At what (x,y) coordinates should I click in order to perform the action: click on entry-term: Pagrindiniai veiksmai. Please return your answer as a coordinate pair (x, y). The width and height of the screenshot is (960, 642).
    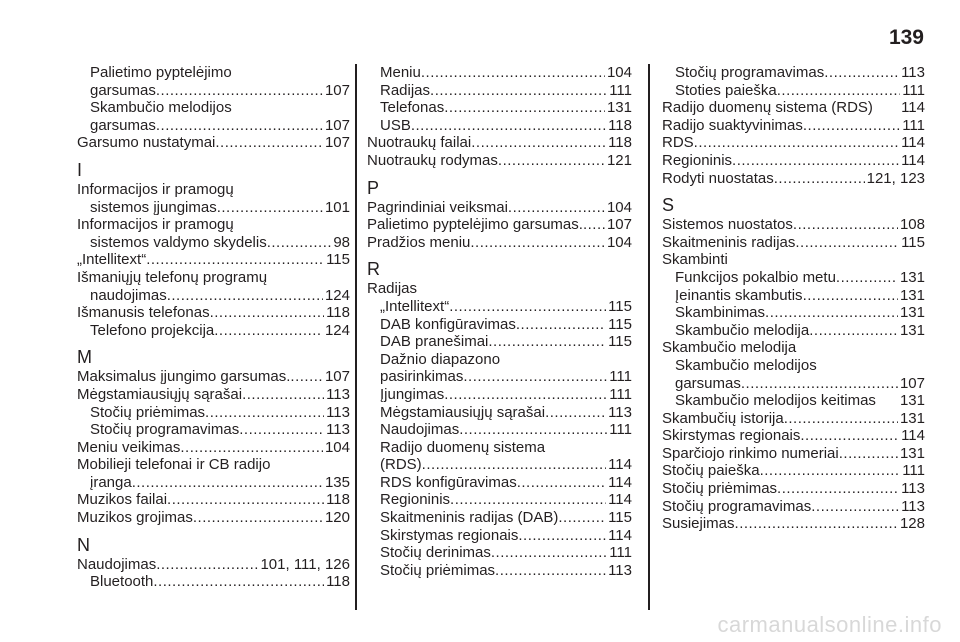
    Looking at the image, I should click on (437, 207).